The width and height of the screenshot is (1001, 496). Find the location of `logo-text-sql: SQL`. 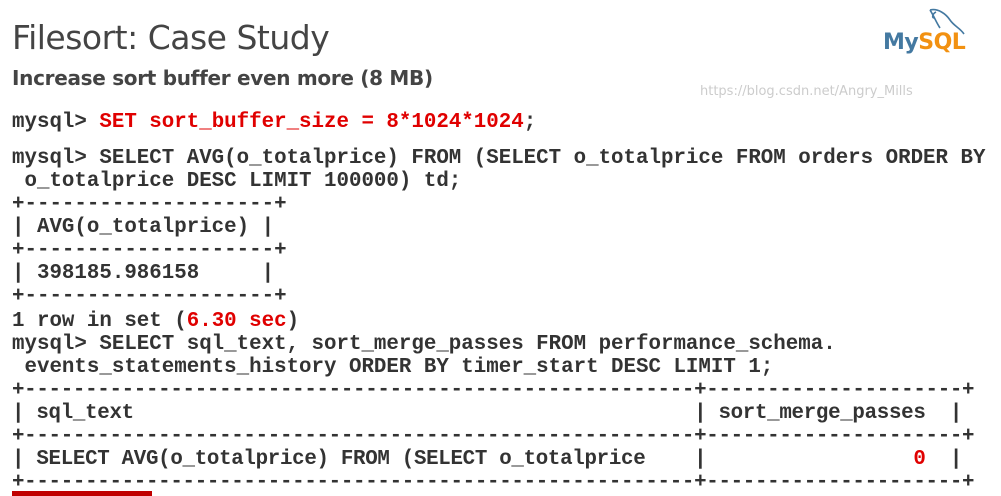

logo-text-sql: SQL is located at coordinates (942, 42).